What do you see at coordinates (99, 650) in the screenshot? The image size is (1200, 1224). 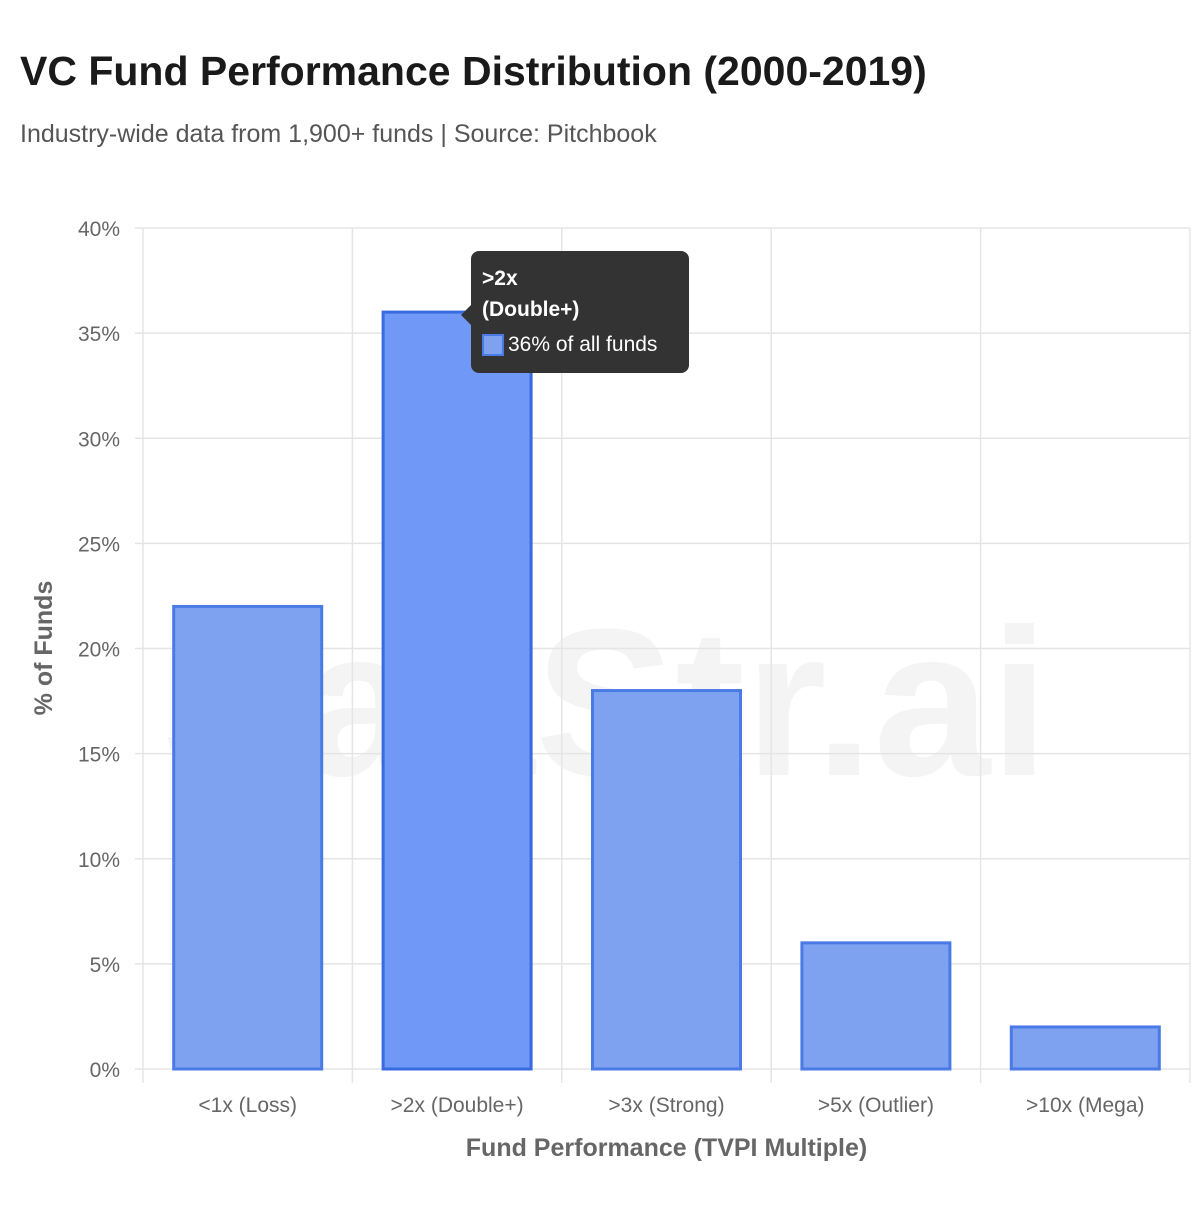 I see `y-tick-label: 20%` at bounding box center [99, 650].